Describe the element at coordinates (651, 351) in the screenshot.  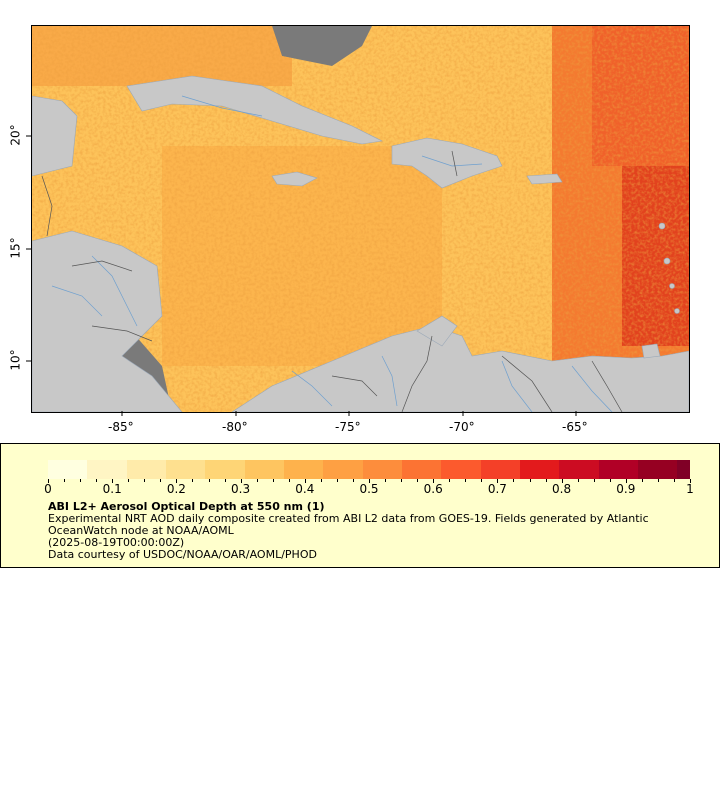
I see `land-trinidad` at that location.